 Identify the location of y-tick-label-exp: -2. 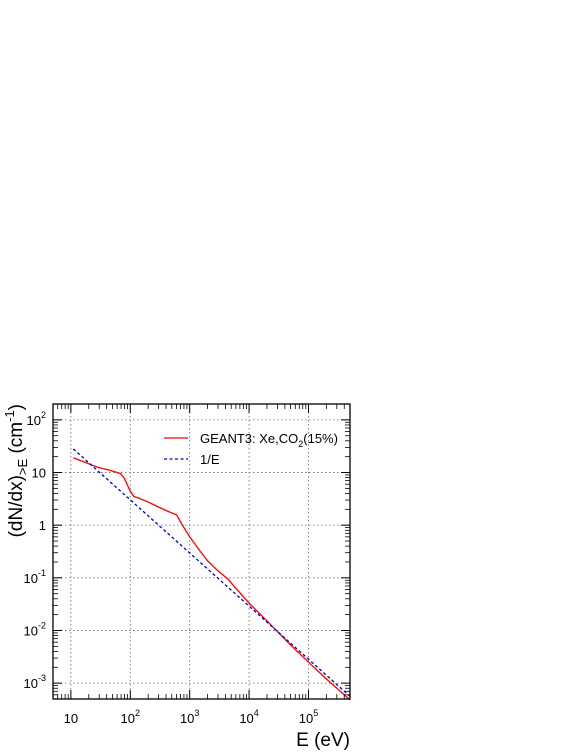
(42, 625).